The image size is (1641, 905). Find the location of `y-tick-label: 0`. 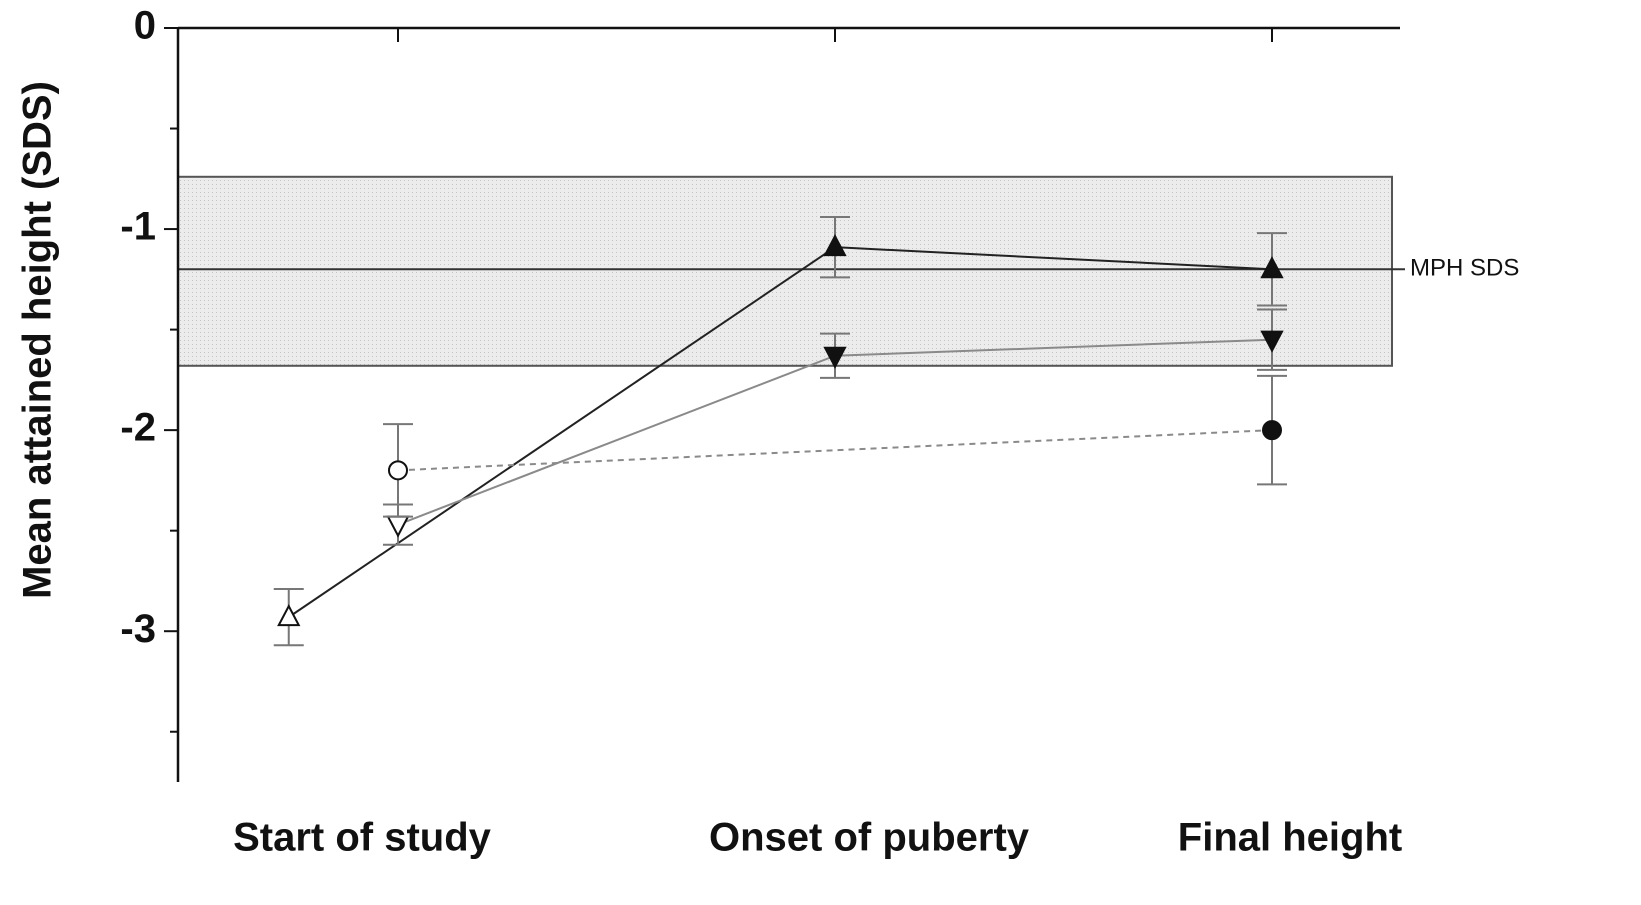

y-tick-label: 0 is located at coordinates (145, 26).